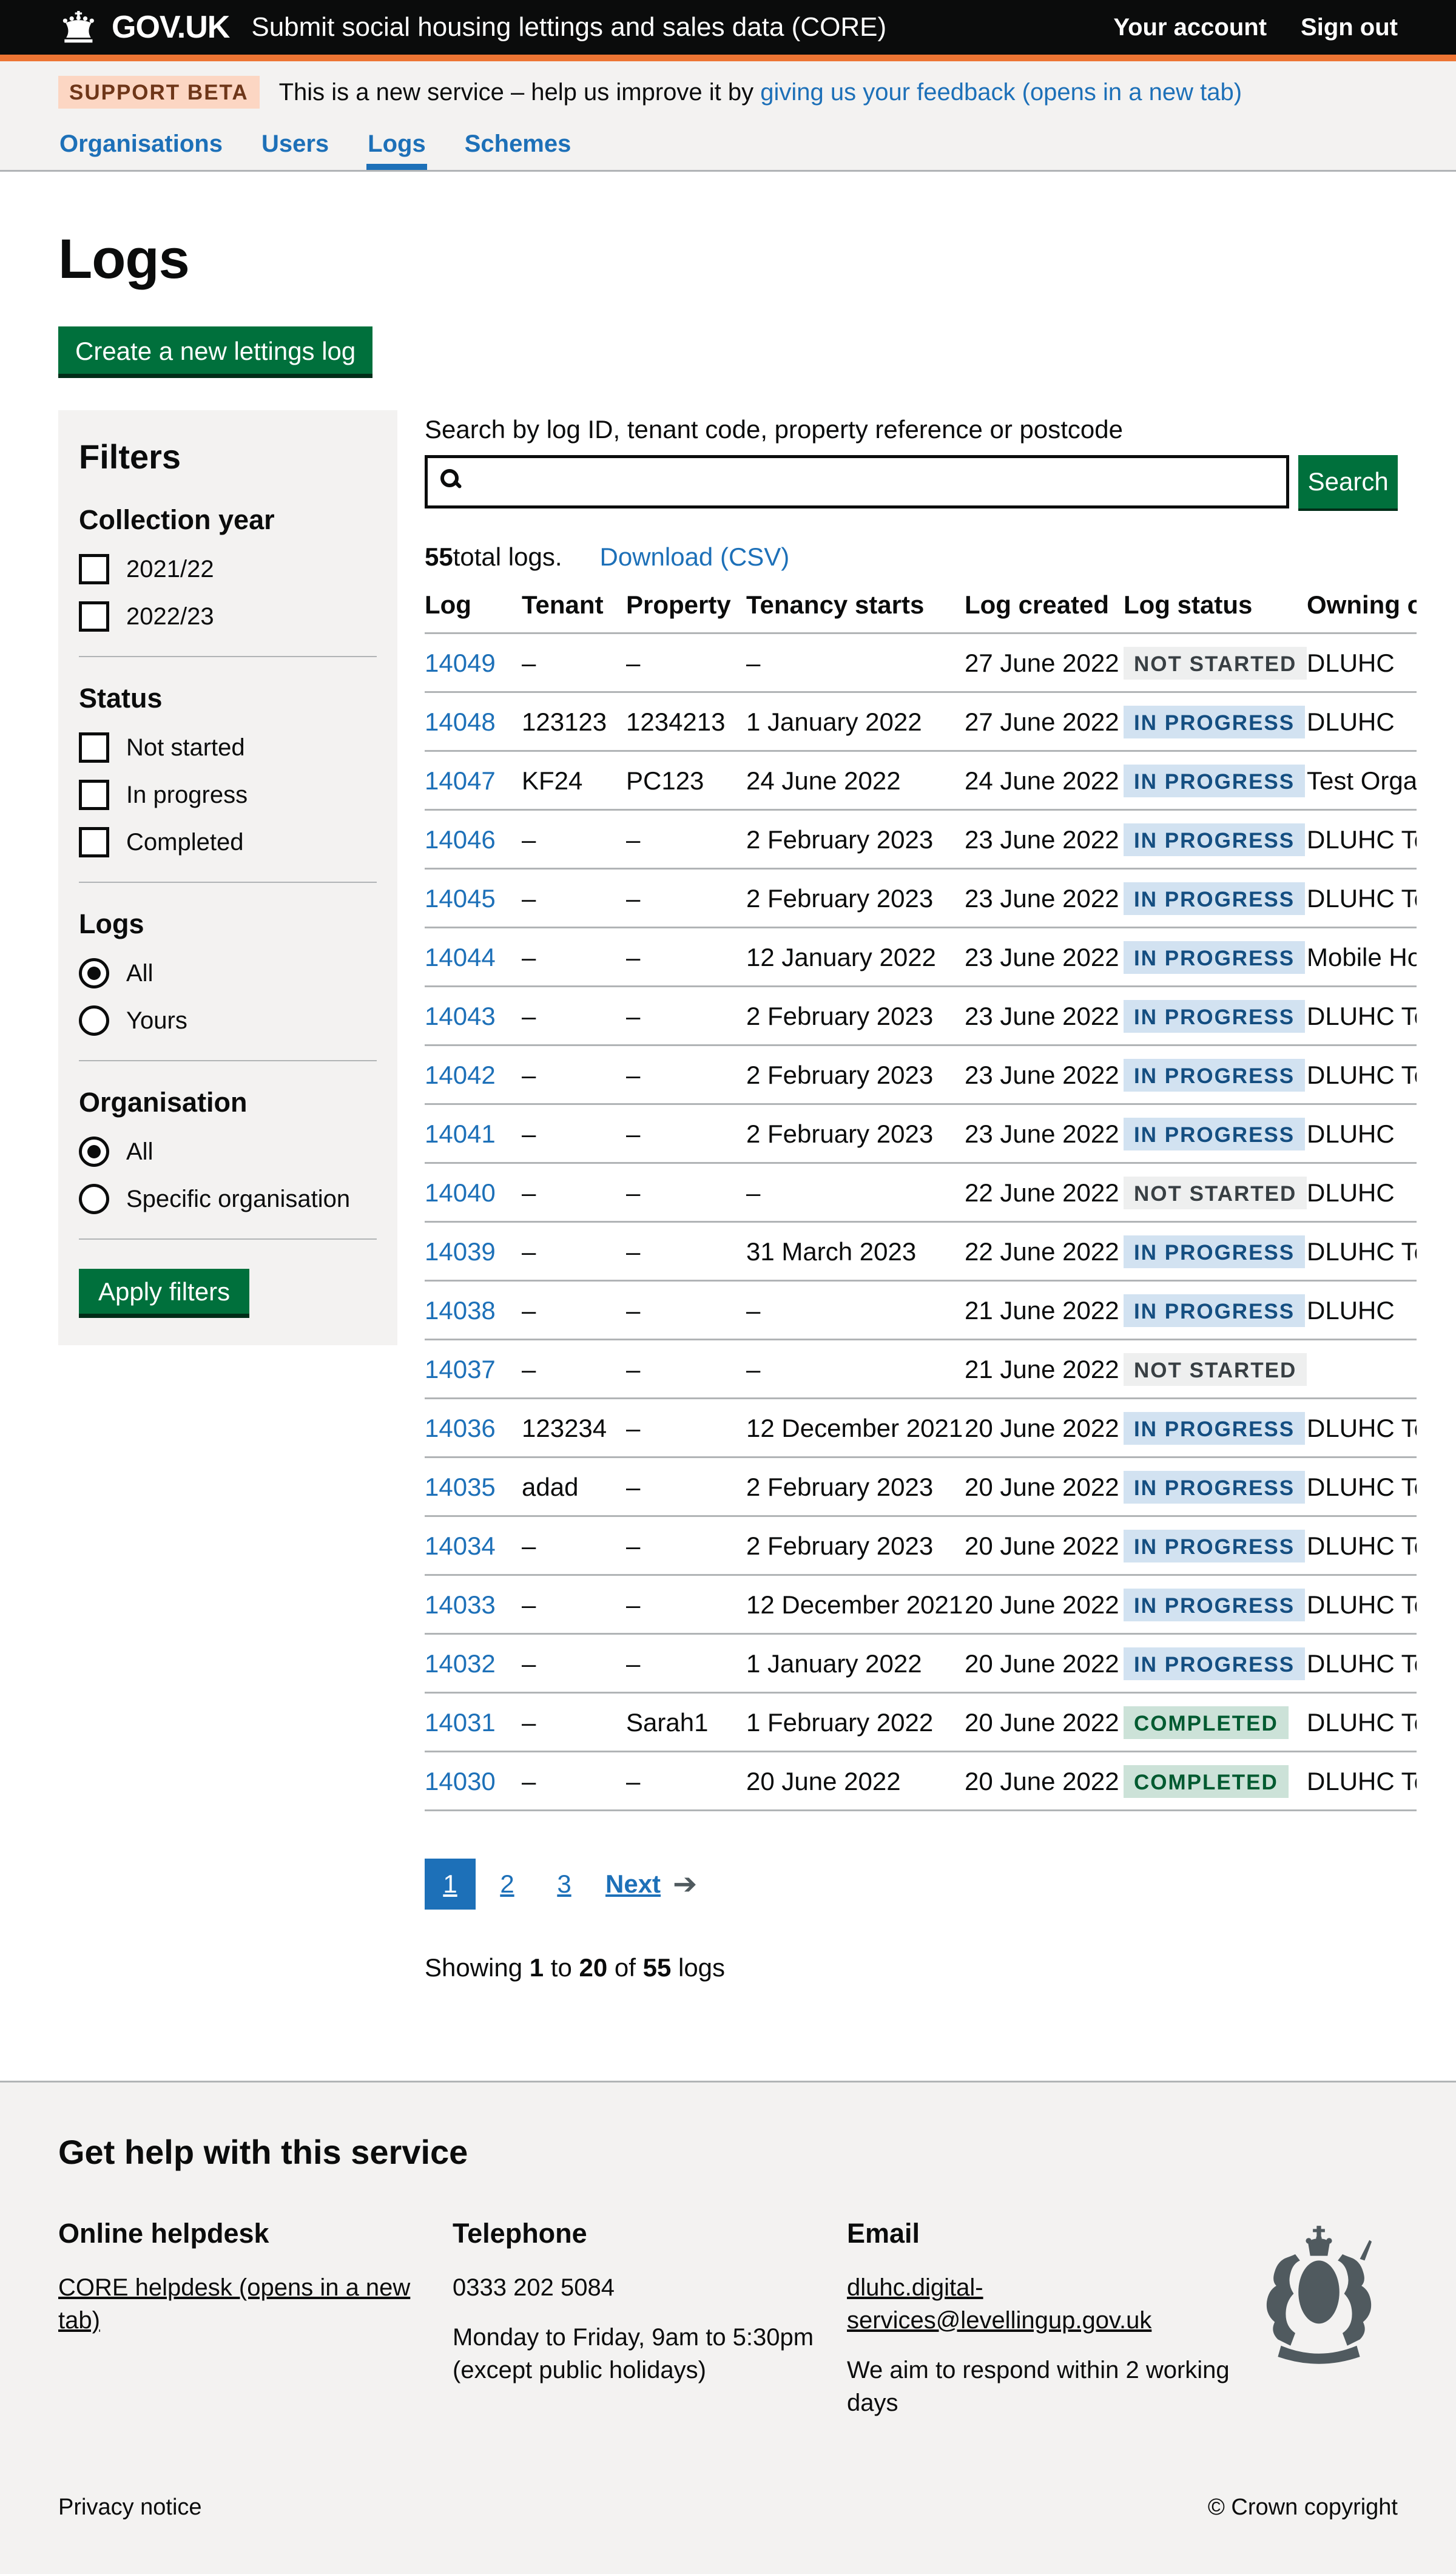  I want to click on log-link: 14045, so click(460, 898).